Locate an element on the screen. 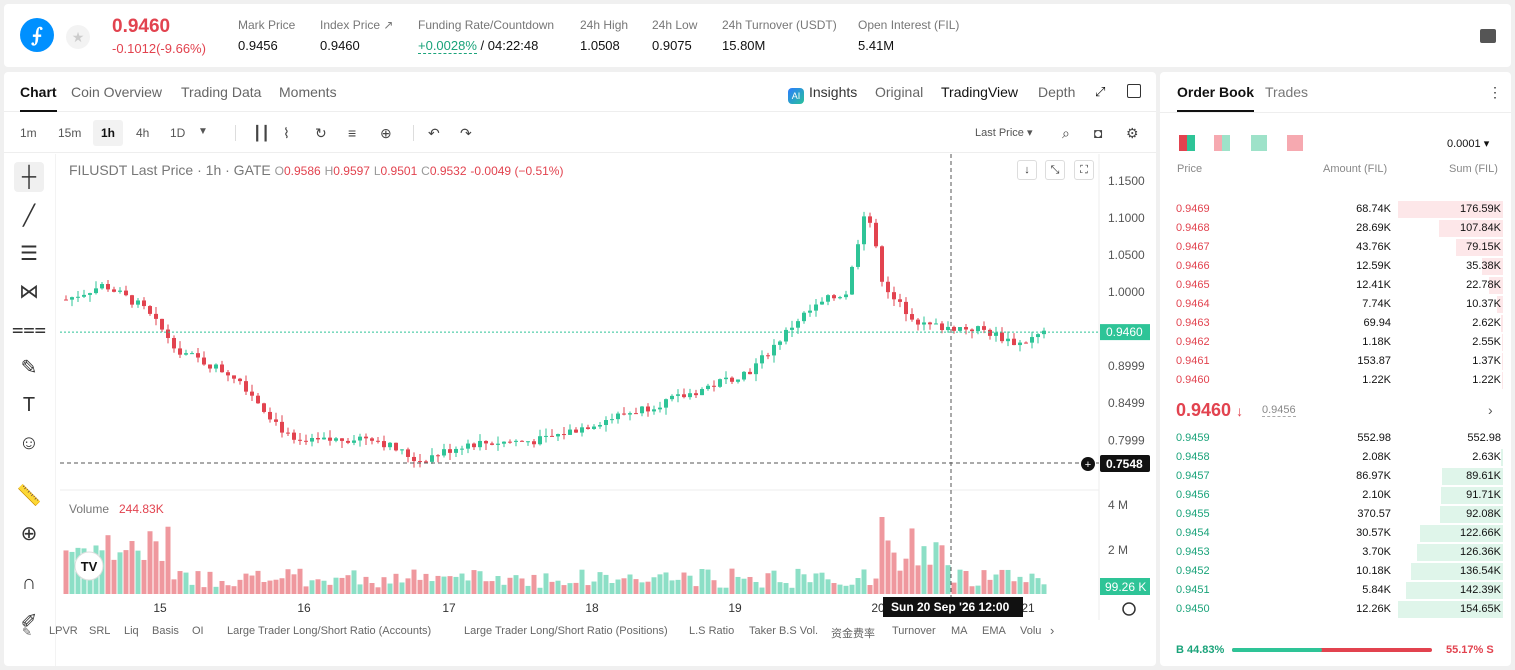 The width and height of the screenshot is (1515, 670). favorite-star-icon: ★ is located at coordinates (78, 37).